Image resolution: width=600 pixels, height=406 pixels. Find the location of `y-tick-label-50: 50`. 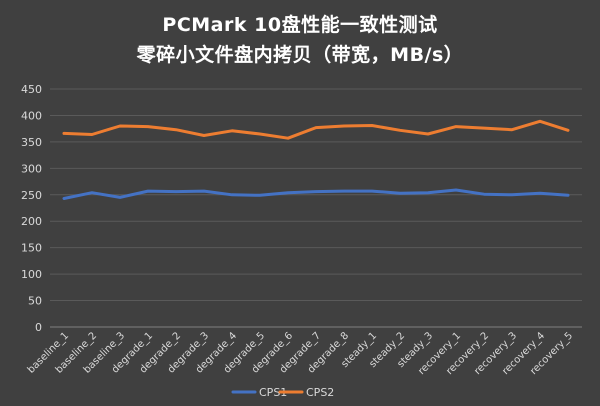

y-tick-label-50: 50 is located at coordinates (35, 301).